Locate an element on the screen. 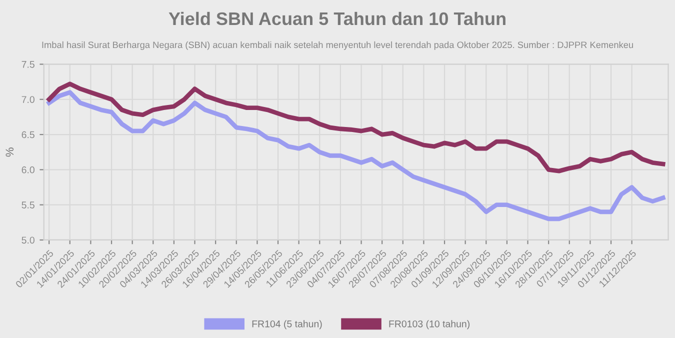  chart-subtitle: Imbal hasil Surat Berharga Negara (SBN) acuan kembali naik setelah menyentuh level terendah pada Oktober 2025. Sumber : DJPPR Kemenkeu is located at coordinates (337, 45).